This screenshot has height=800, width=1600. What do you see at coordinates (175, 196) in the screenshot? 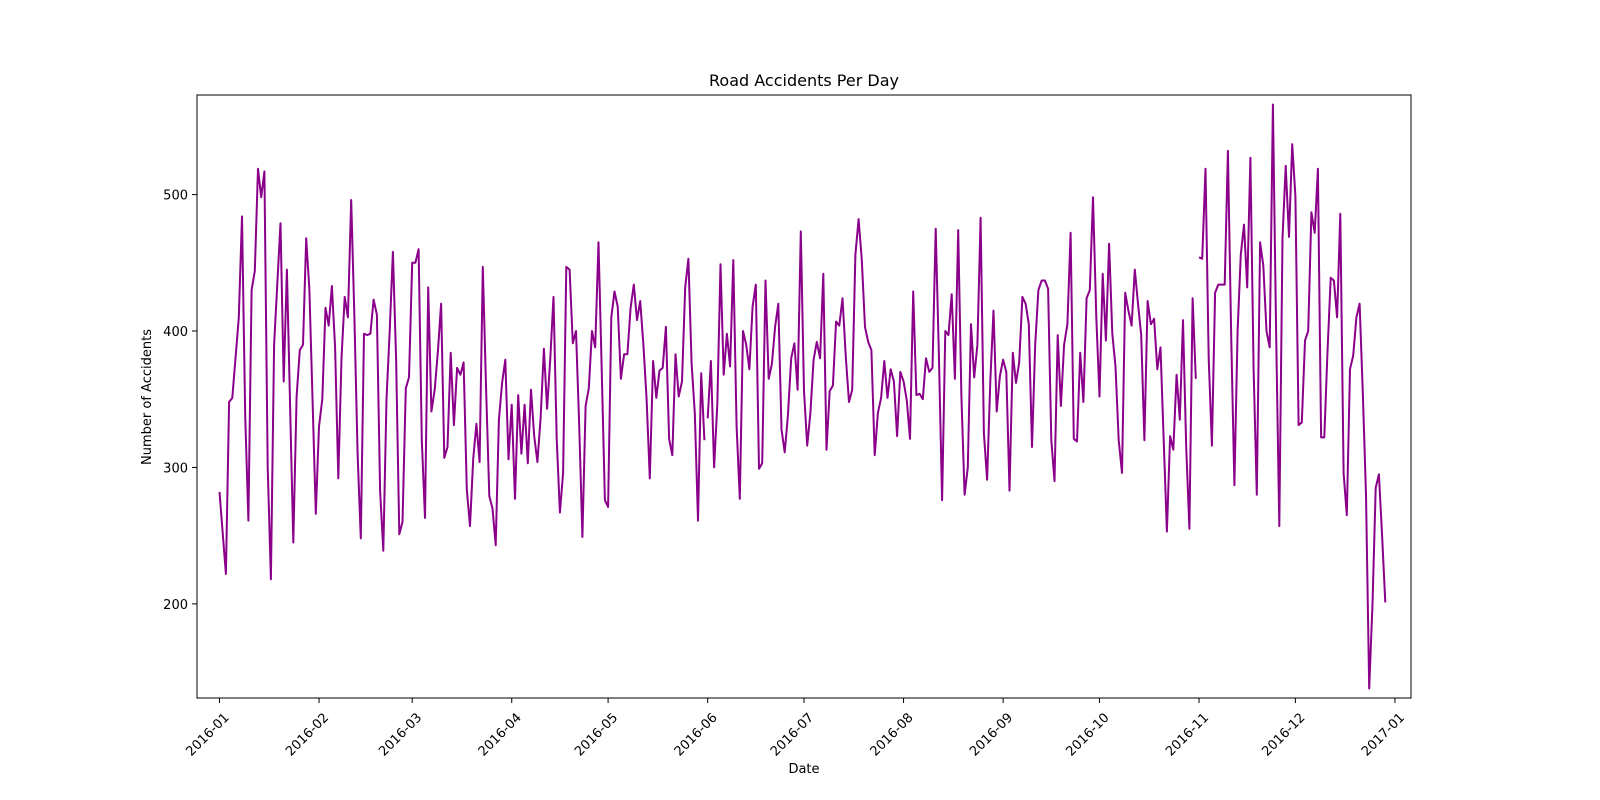
I see `y-tick-label: 500` at bounding box center [175, 196].